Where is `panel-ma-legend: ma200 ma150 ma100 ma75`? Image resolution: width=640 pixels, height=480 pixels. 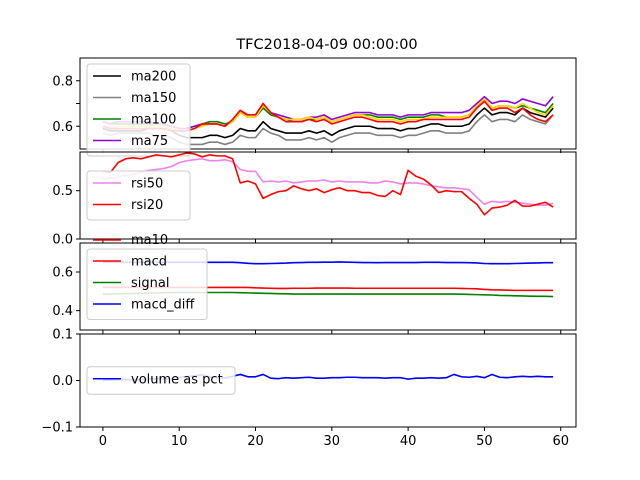 panel-ma-legend: ma200 ma150 ma100 ma75 is located at coordinates (138, 110).